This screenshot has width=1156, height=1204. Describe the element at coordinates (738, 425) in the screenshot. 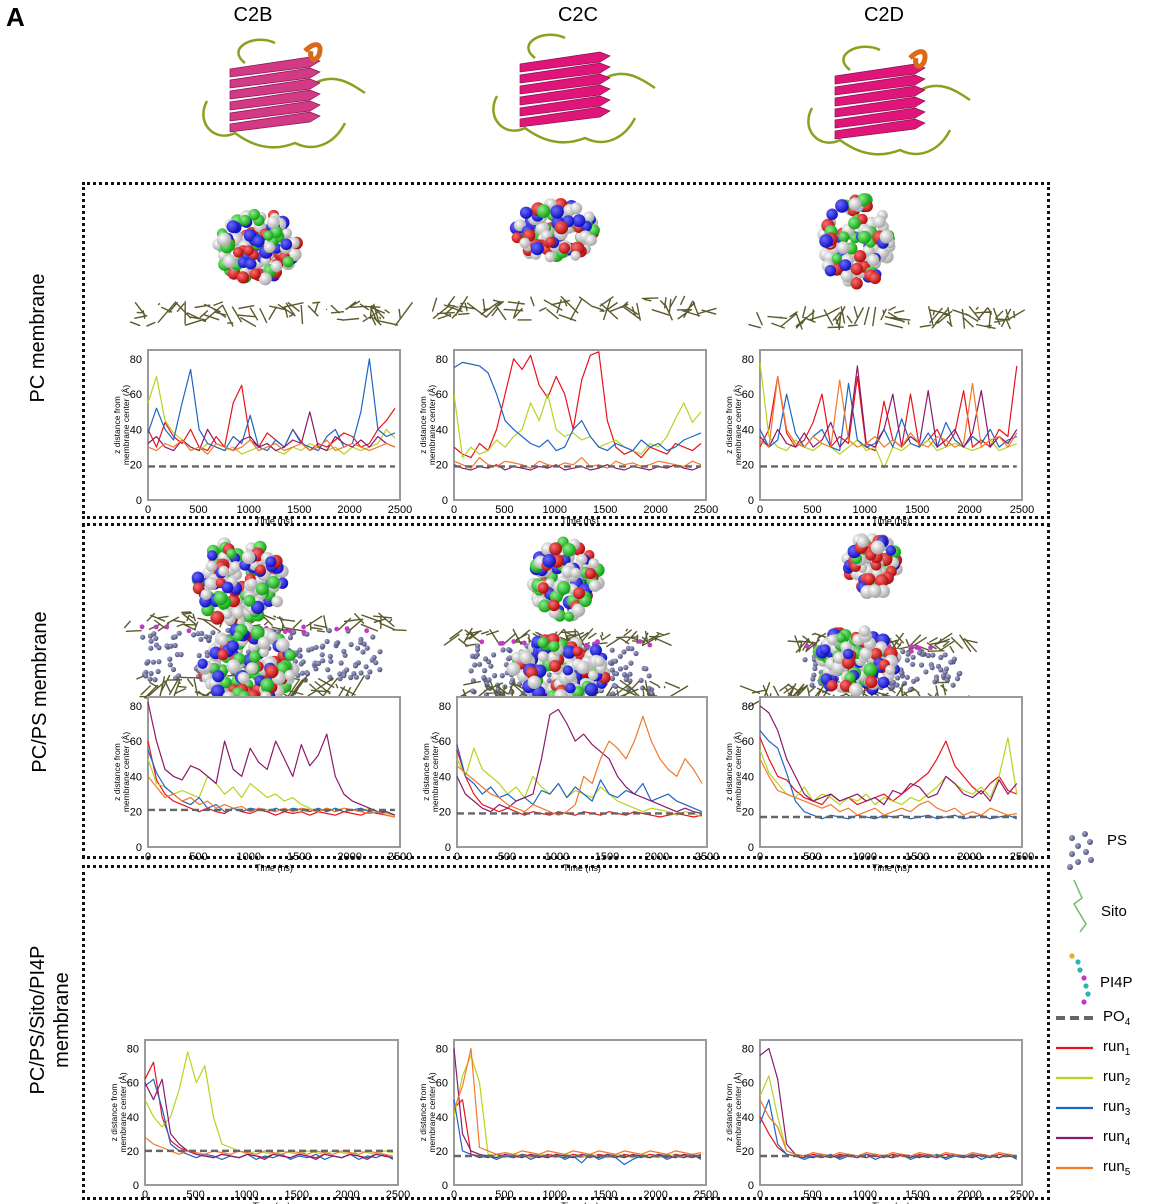

I see `y-axis-label: membrane center (Å)` at that location.